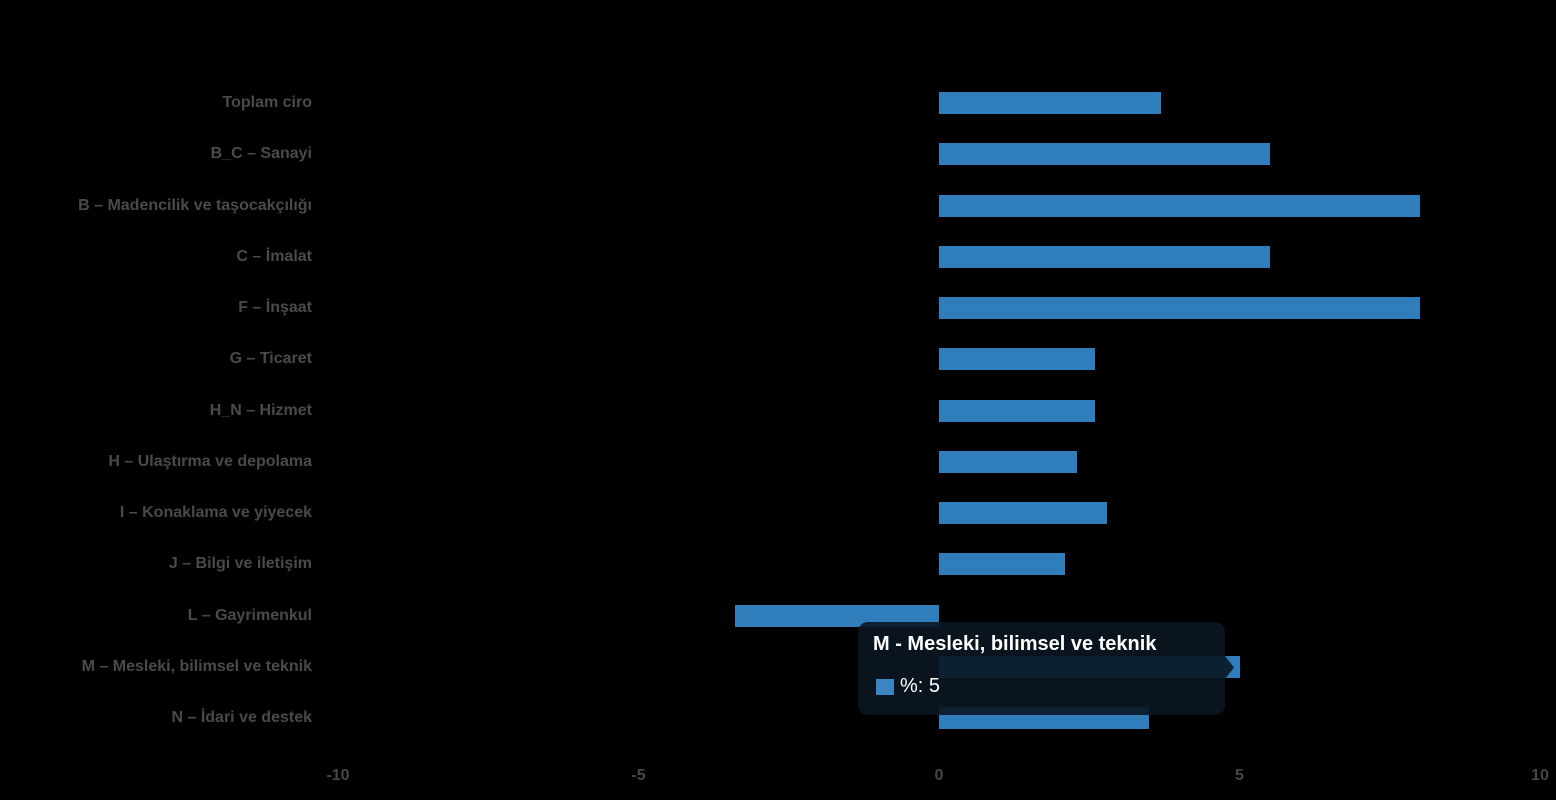 The height and width of the screenshot is (800, 1556). I want to click on category-label: B – Madencilik ve taşocakçılığı, so click(195, 205).